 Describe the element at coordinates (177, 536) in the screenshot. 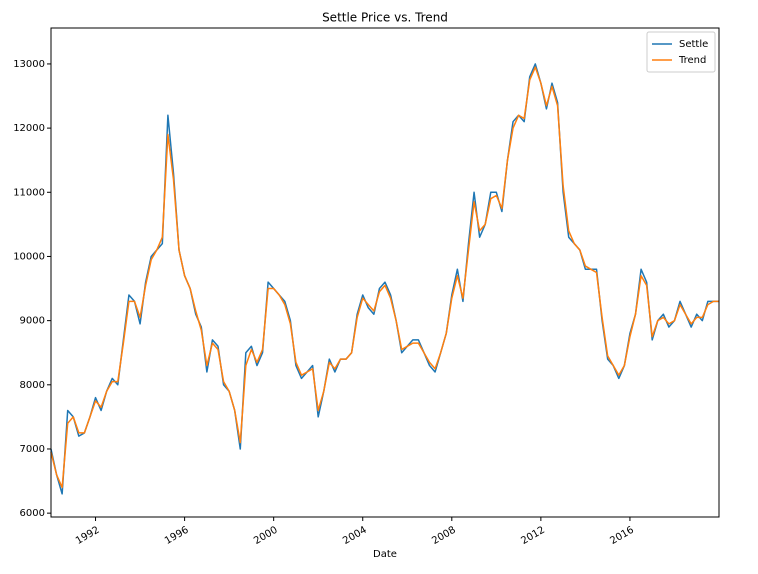

I see `x-tick-label: 1996` at that location.